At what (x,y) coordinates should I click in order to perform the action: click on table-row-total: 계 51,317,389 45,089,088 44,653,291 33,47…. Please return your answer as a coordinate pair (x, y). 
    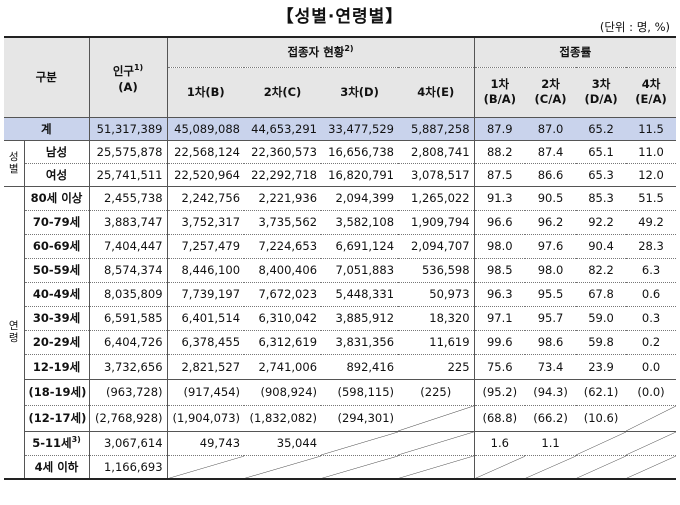
    Looking at the image, I should click on (340, 129).